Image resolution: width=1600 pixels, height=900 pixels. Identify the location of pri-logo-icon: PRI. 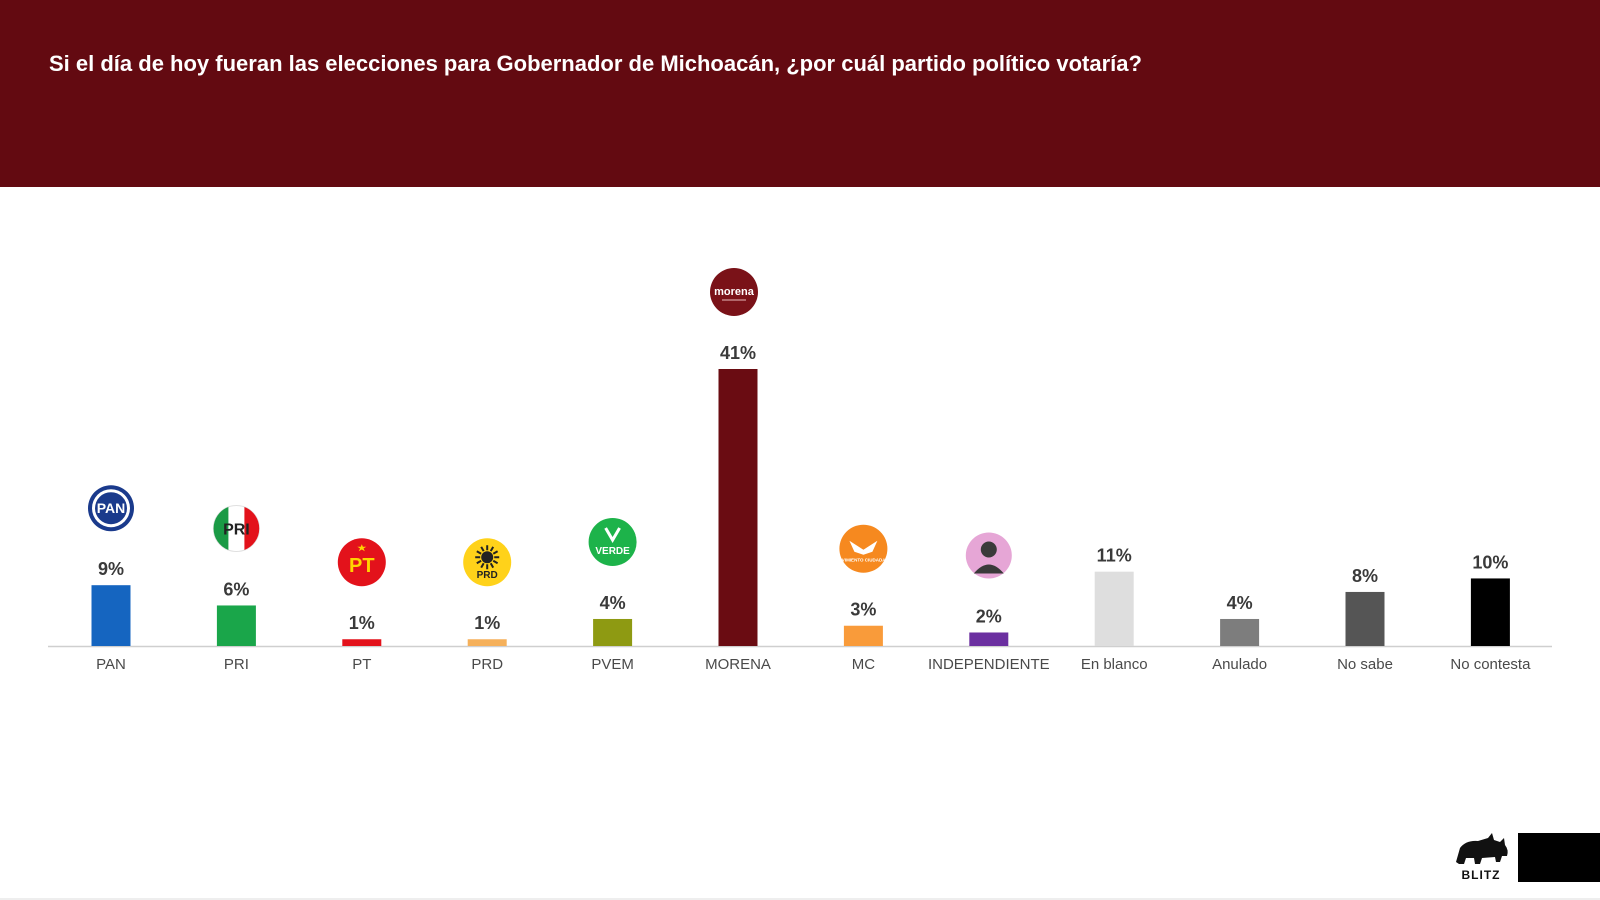
(236, 528).